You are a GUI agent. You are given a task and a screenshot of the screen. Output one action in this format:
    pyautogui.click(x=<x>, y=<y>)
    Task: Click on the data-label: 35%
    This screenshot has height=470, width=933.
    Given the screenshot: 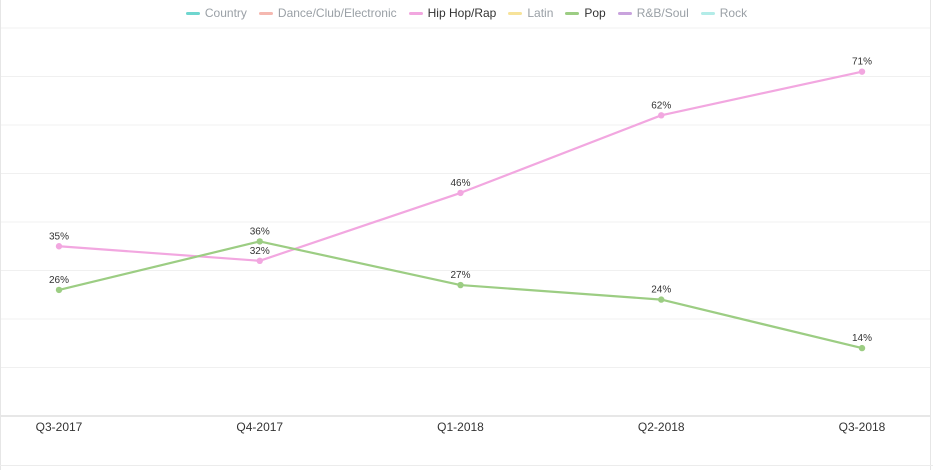 What is the action you would take?
    pyautogui.click(x=59, y=236)
    